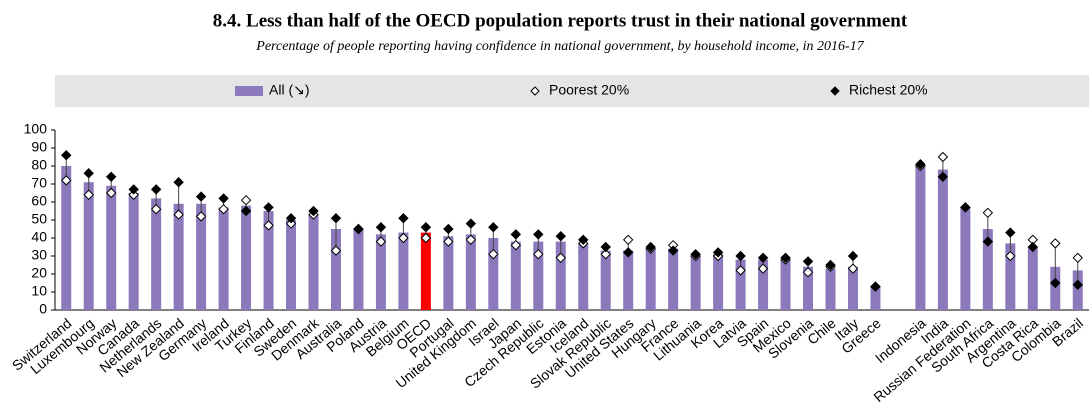 This screenshot has height=415, width=1089. What do you see at coordinates (888, 90) in the screenshot?
I see `legend-label: Richest 20%` at bounding box center [888, 90].